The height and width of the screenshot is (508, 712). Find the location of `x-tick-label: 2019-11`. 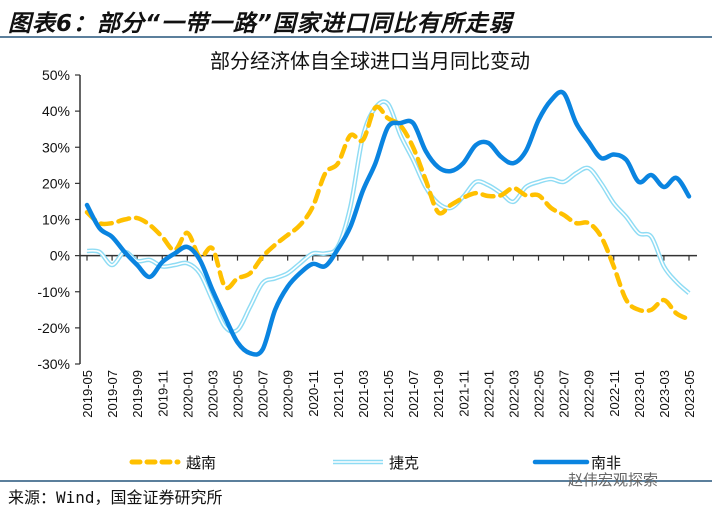

x-tick-label: 2019-11 is located at coordinates (162, 393).